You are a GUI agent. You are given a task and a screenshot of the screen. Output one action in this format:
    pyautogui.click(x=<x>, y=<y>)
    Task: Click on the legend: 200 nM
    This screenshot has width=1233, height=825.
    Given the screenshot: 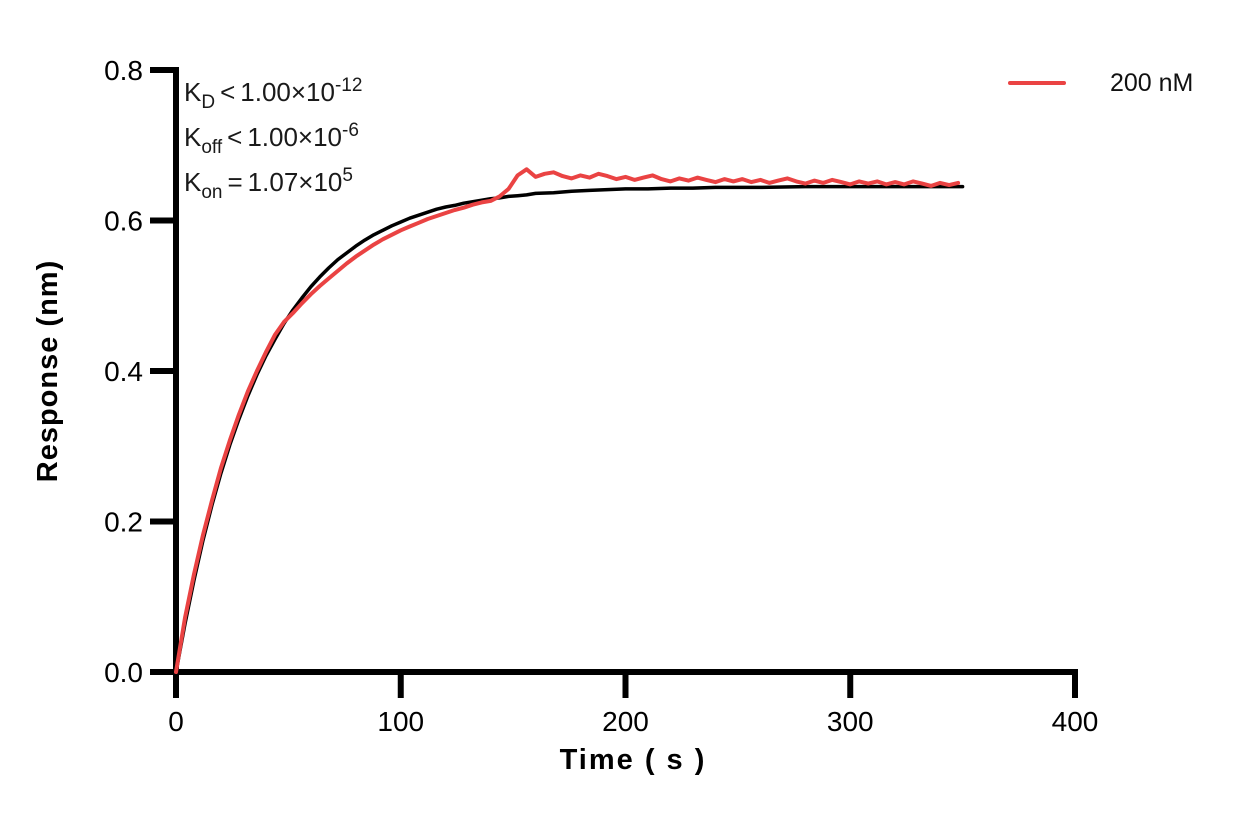 What is the action you would take?
    pyautogui.click(x=1100, y=83)
    